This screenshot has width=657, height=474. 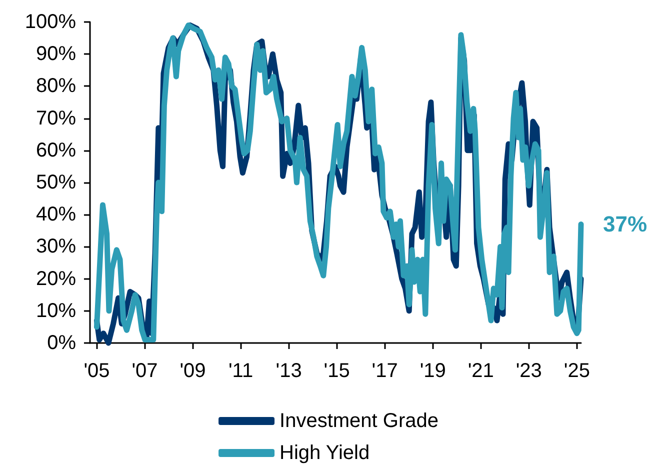 I want to click on x-tick-label: '25, so click(x=577, y=371).